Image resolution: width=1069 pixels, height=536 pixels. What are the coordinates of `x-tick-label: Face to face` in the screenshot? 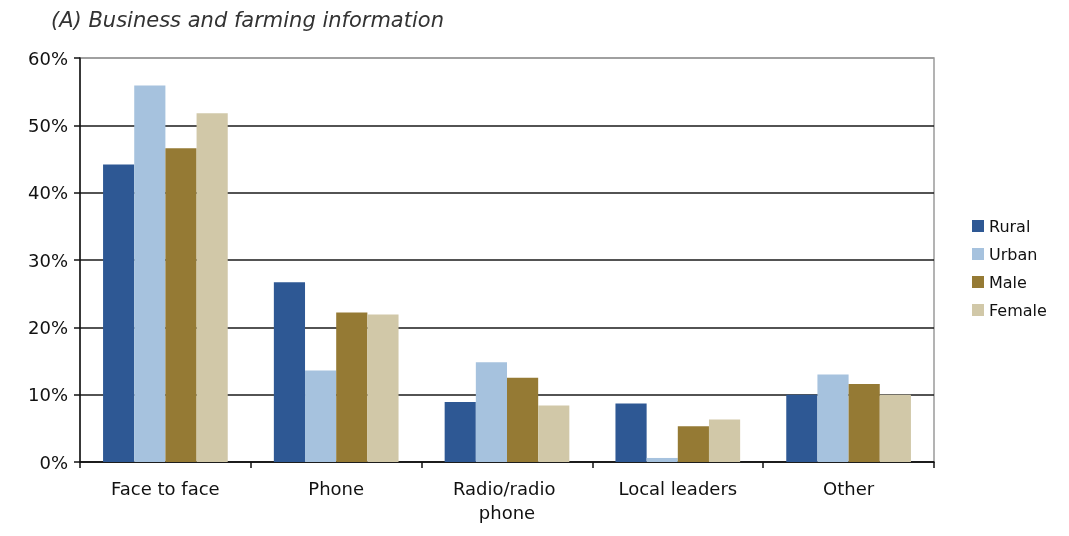 It's located at (165, 488).